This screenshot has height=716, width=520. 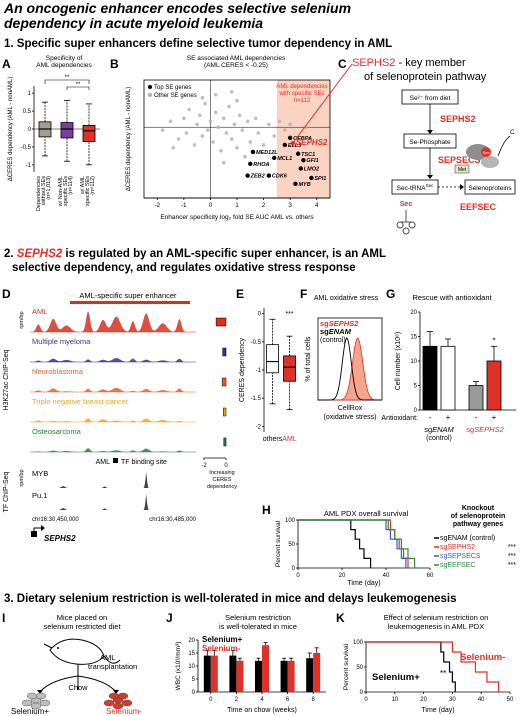 What do you see at coordinates (430, 142) in the screenshot?
I see `label: Se-Phosphate` at bounding box center [430, 142].